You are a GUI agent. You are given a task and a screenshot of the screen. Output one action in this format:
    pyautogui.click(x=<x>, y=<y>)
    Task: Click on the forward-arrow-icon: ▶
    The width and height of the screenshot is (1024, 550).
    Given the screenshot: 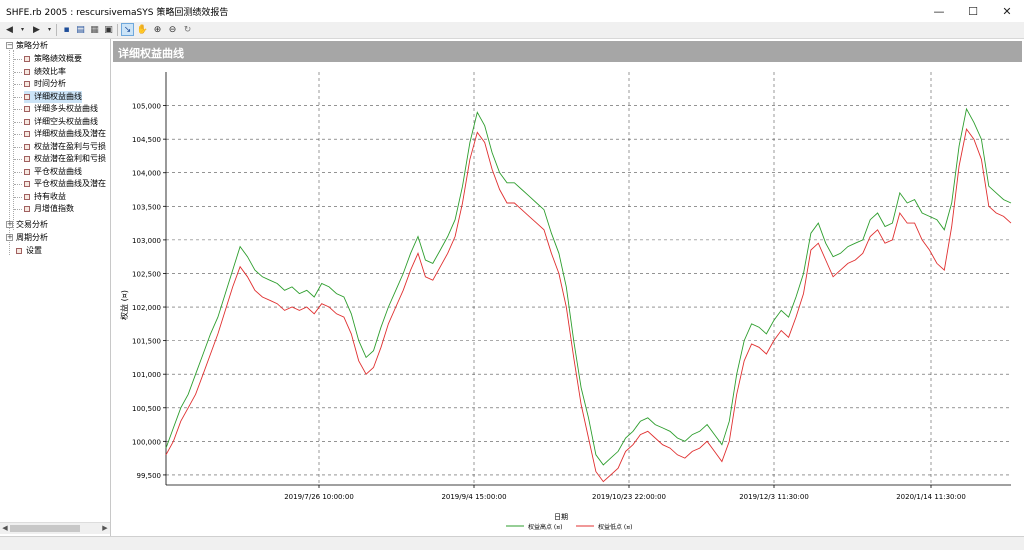 What is the action you would take?
    pyautogui.click(x=36, y=29)
    